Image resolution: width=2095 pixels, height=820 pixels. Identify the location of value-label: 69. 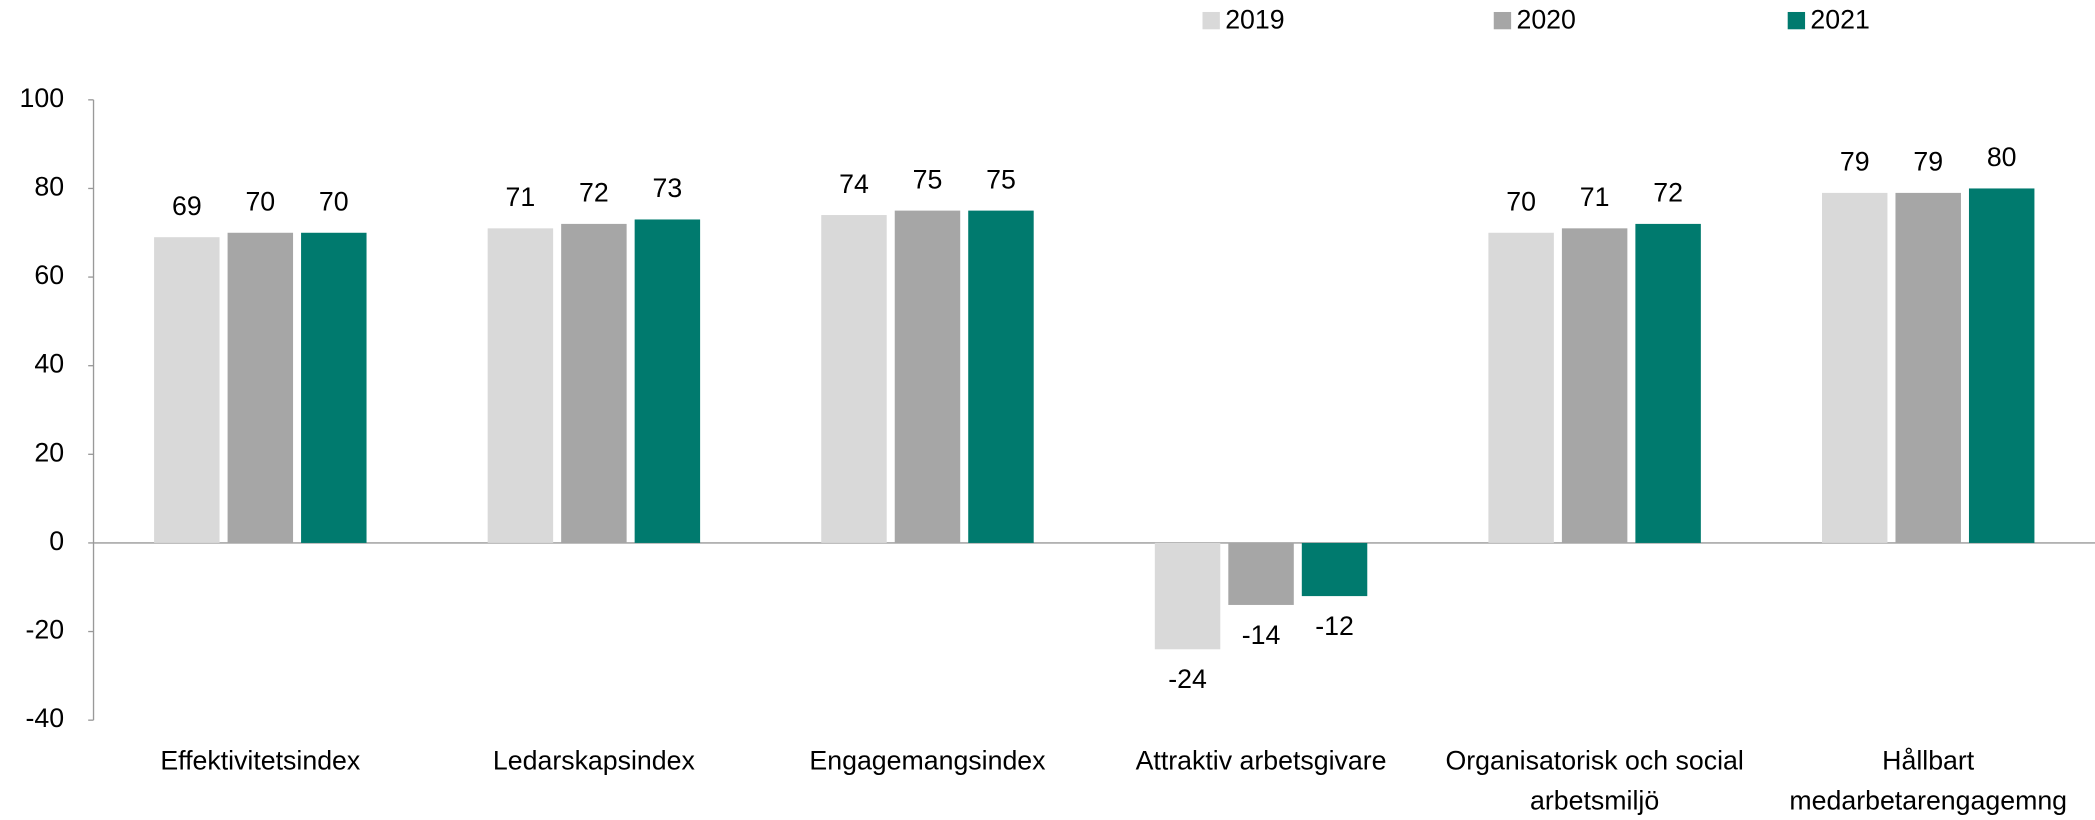
(187, 206).